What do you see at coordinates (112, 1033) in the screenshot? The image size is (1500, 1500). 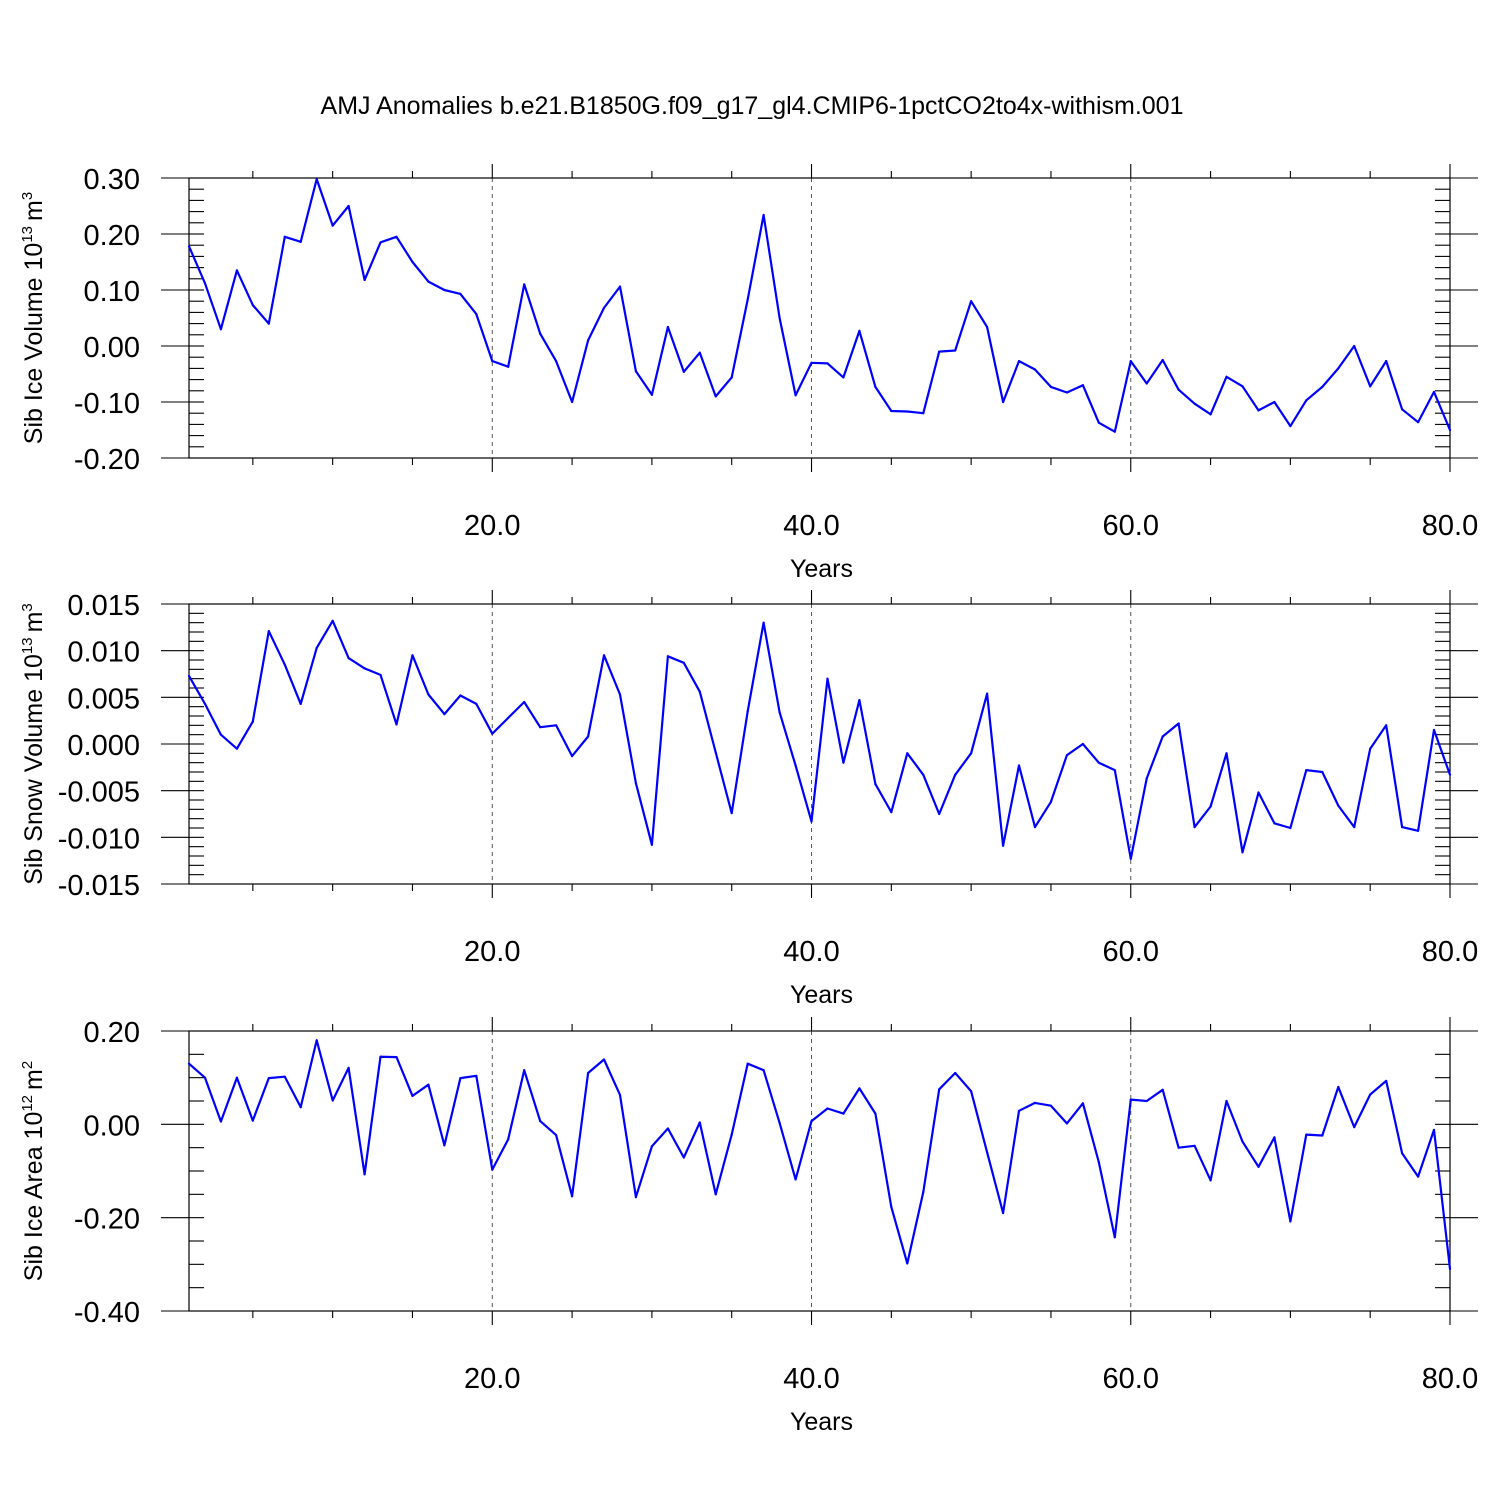 I see `chart2-ytick-label-0: 0.20` at bounding box center [112, 1033].